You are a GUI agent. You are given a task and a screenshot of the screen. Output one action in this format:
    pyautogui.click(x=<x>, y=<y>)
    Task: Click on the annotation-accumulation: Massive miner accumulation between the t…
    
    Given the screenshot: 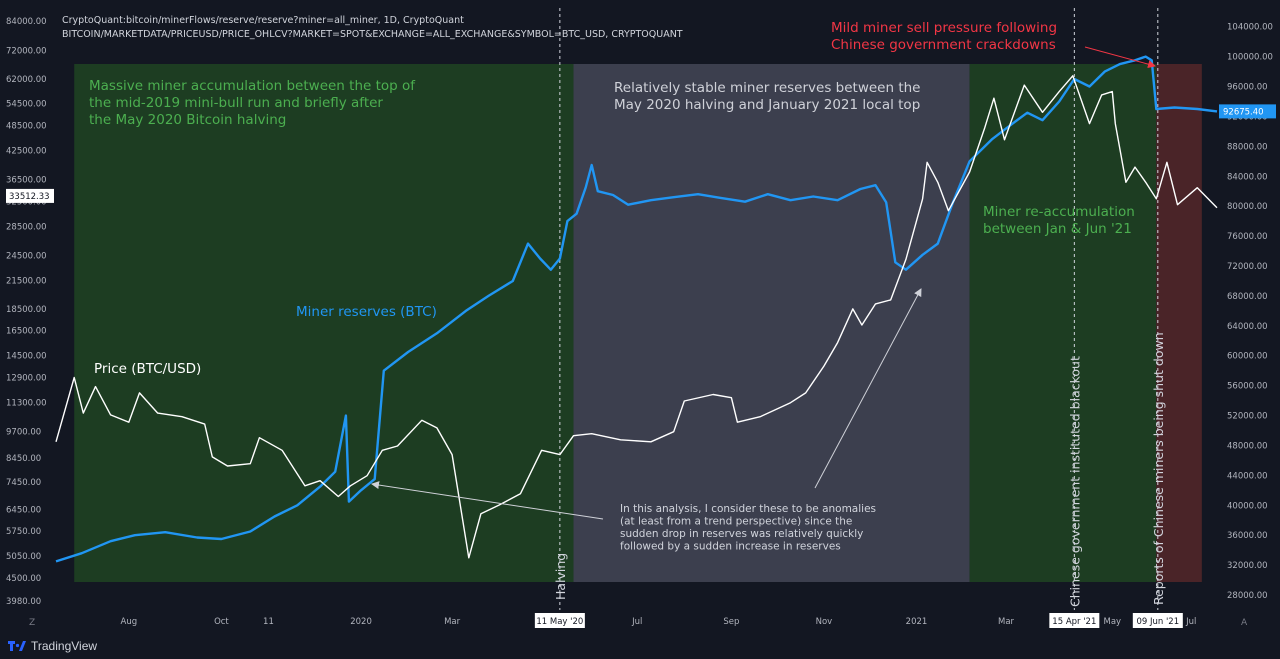 What is the action you would take?
    pyautogui.click(x=252, y=103)
    